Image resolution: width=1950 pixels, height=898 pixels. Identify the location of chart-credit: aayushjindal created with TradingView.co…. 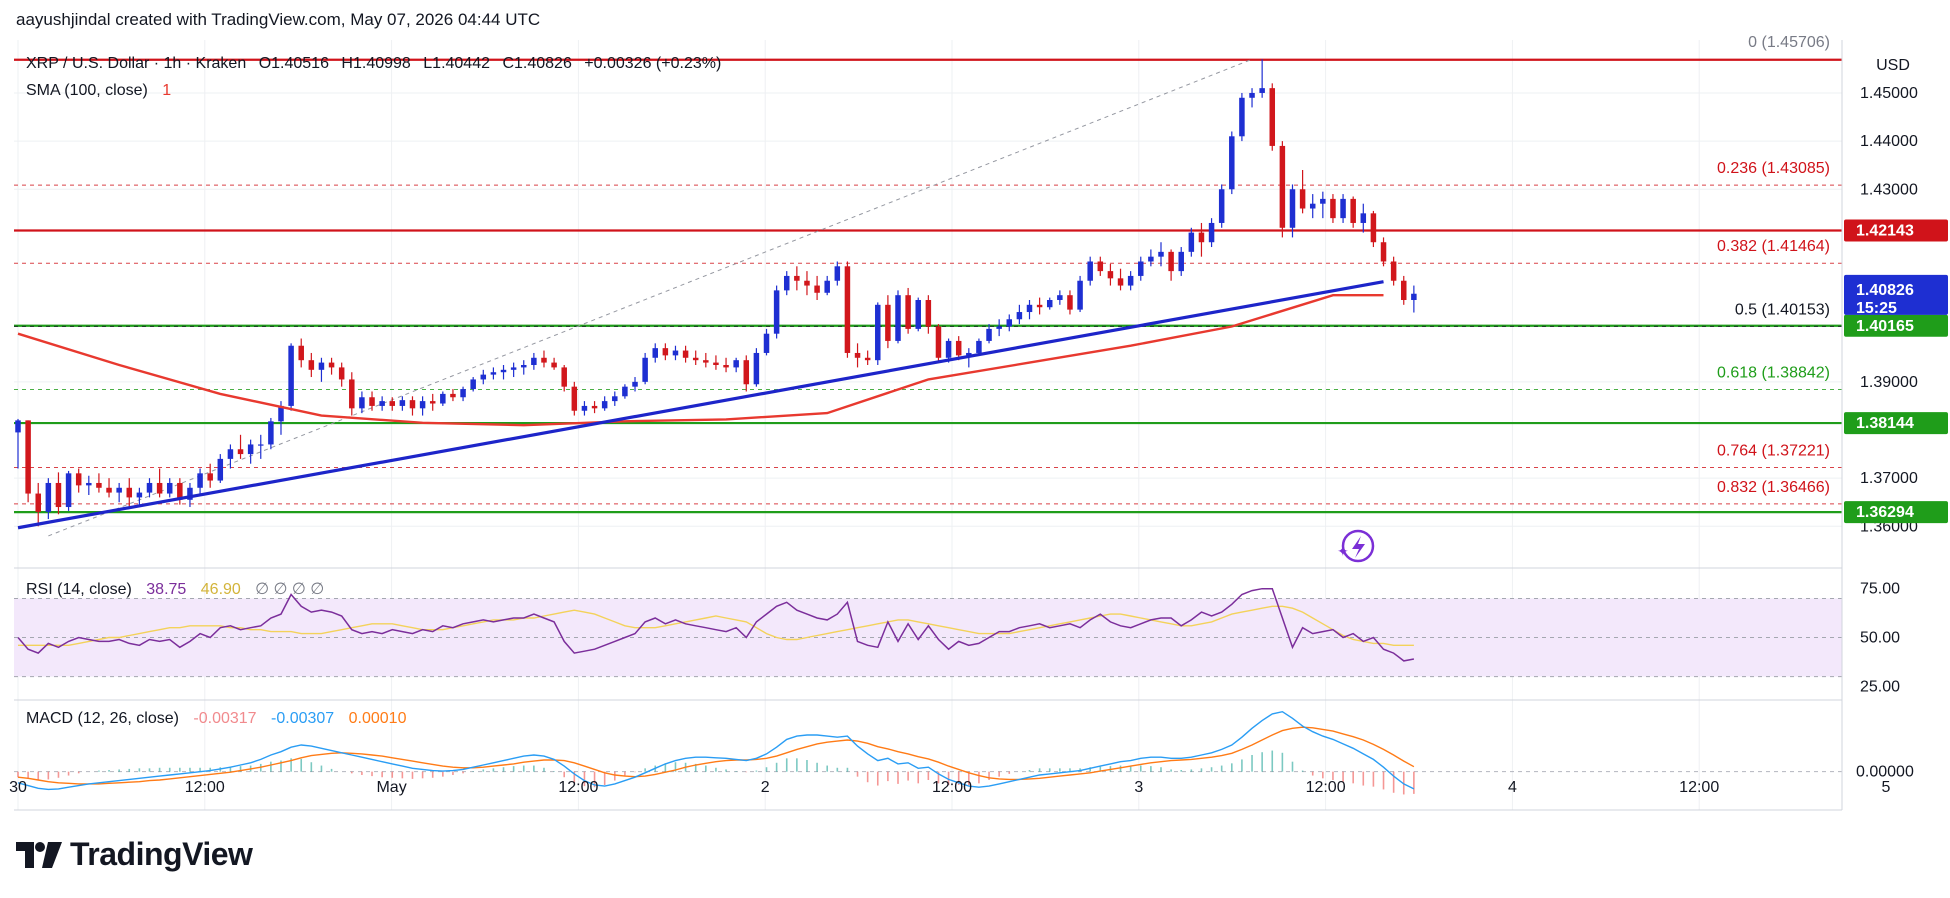
(278, 19).